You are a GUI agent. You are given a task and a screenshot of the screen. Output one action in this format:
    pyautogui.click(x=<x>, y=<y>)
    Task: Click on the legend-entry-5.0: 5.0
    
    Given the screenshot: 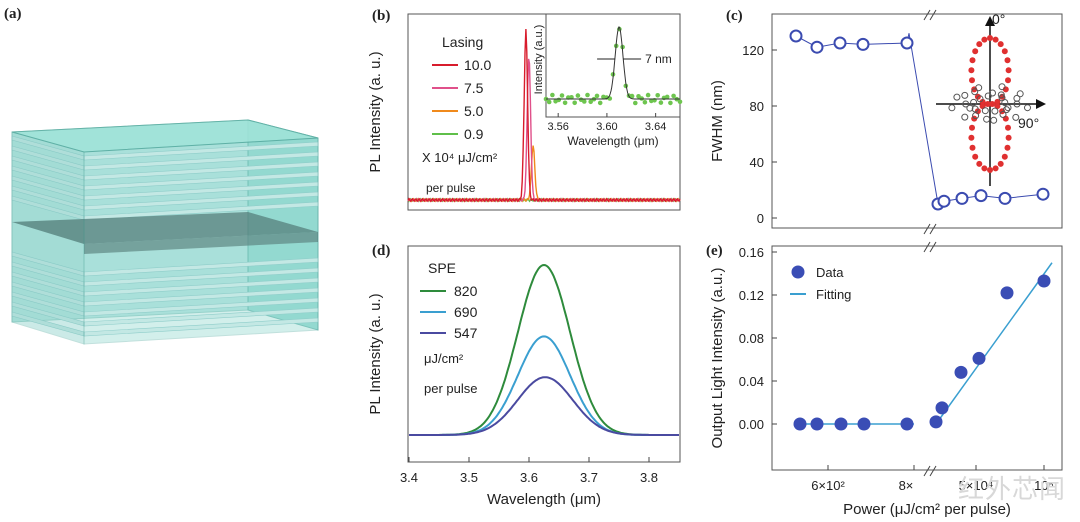 What is the action you would take?
    pyautogui.click(x=474, y=111)
    